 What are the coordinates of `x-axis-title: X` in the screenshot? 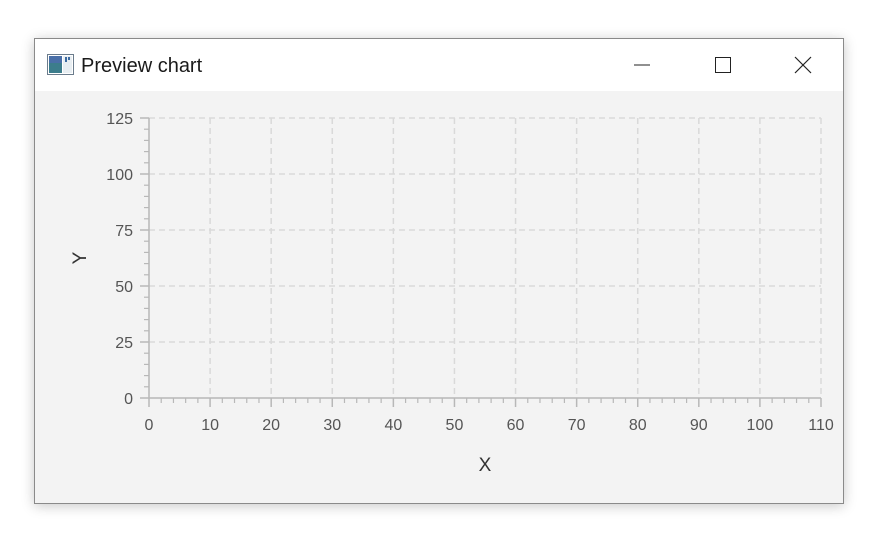 It's located at (485, 465).